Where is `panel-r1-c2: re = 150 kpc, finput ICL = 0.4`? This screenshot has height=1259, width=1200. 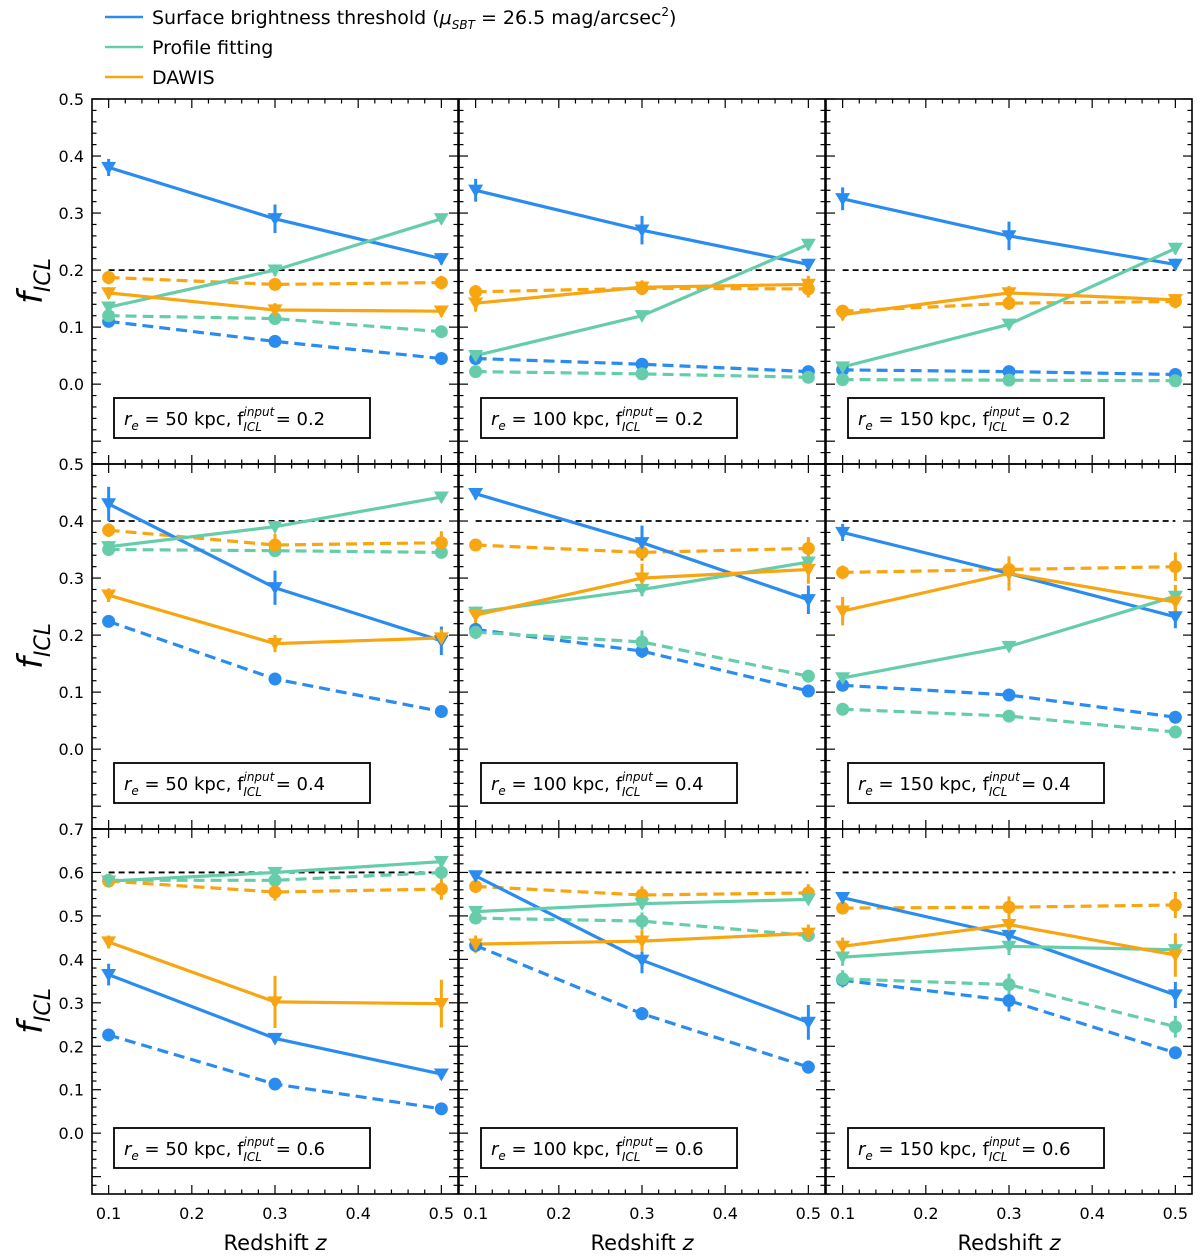
panel-r1-c2: re = 150 kpc, finput ICL = 0.4 is located at coordinates (1009, 646).